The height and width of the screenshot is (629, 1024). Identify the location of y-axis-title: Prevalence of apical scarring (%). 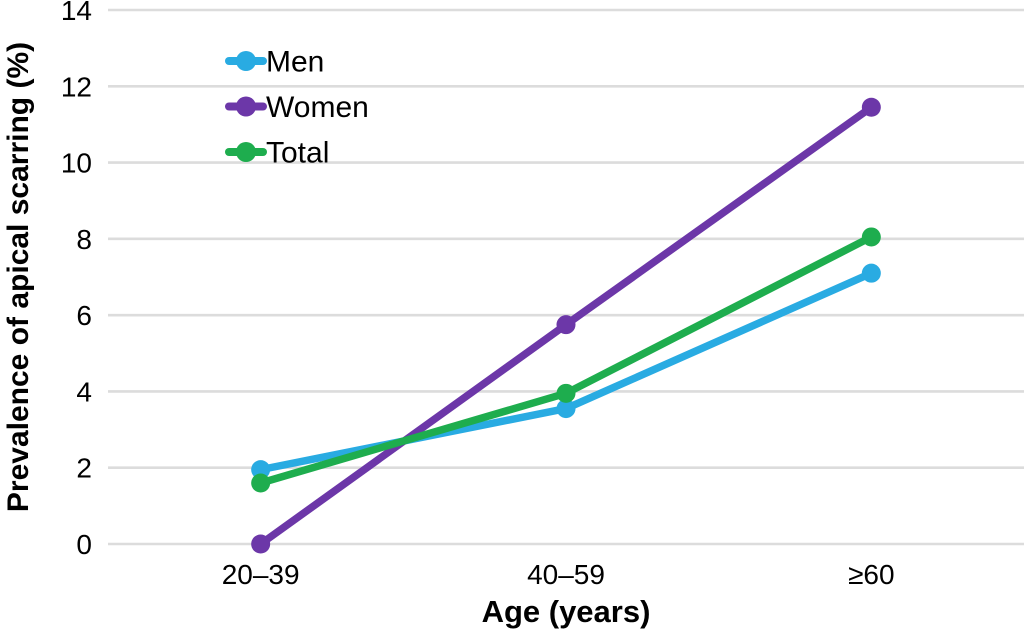
(18, 277).